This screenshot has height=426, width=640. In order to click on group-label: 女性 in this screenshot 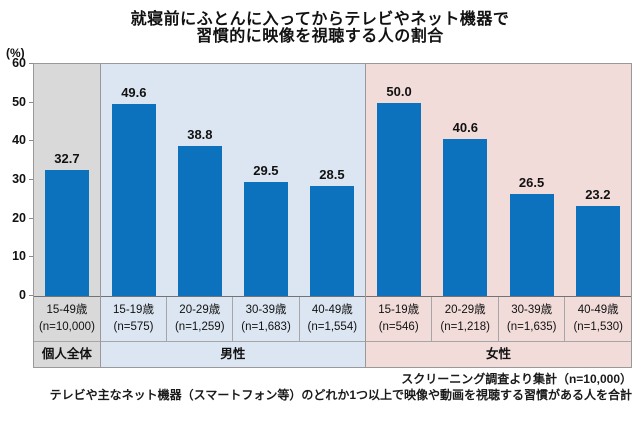, I will do `click(498, 354)`.